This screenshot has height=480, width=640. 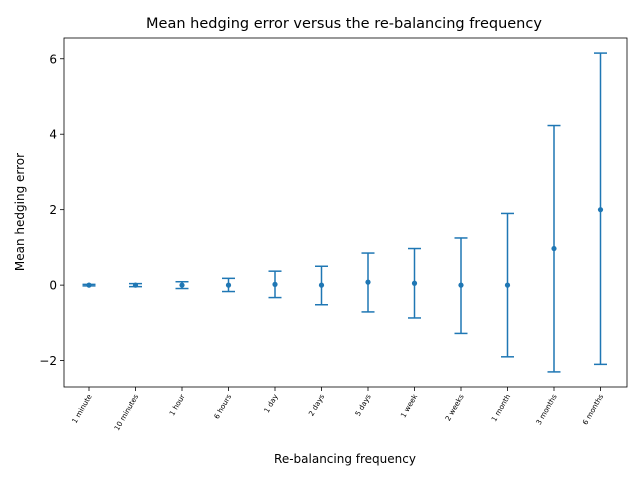 What do you see at coordinates (271, 403) in the screenshot?
I see `x-tick-label: 1 day` at bounding box center [271, 403].